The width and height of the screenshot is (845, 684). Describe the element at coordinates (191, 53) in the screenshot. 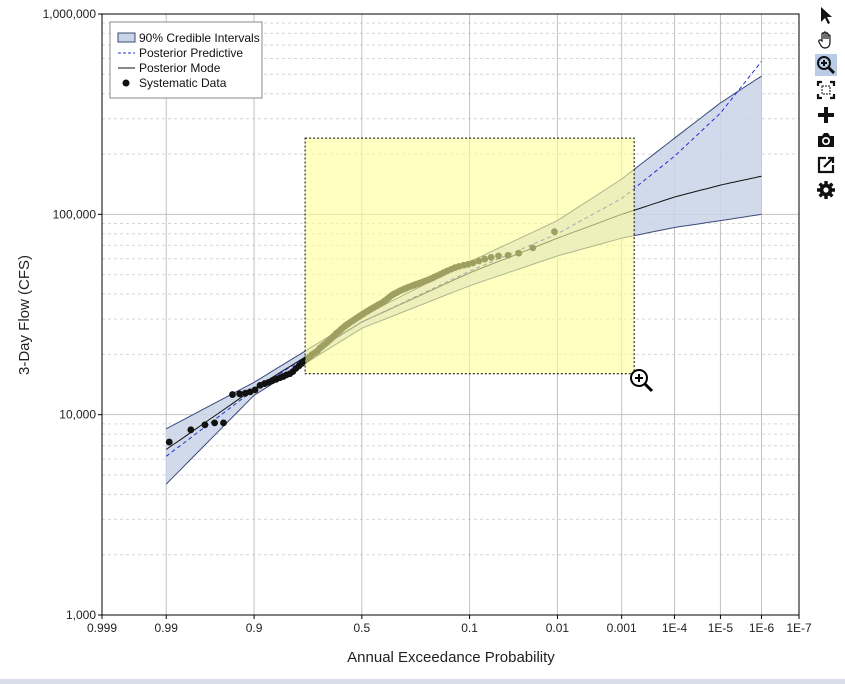

I see `legend-label: Posterior Predictive` at that location.